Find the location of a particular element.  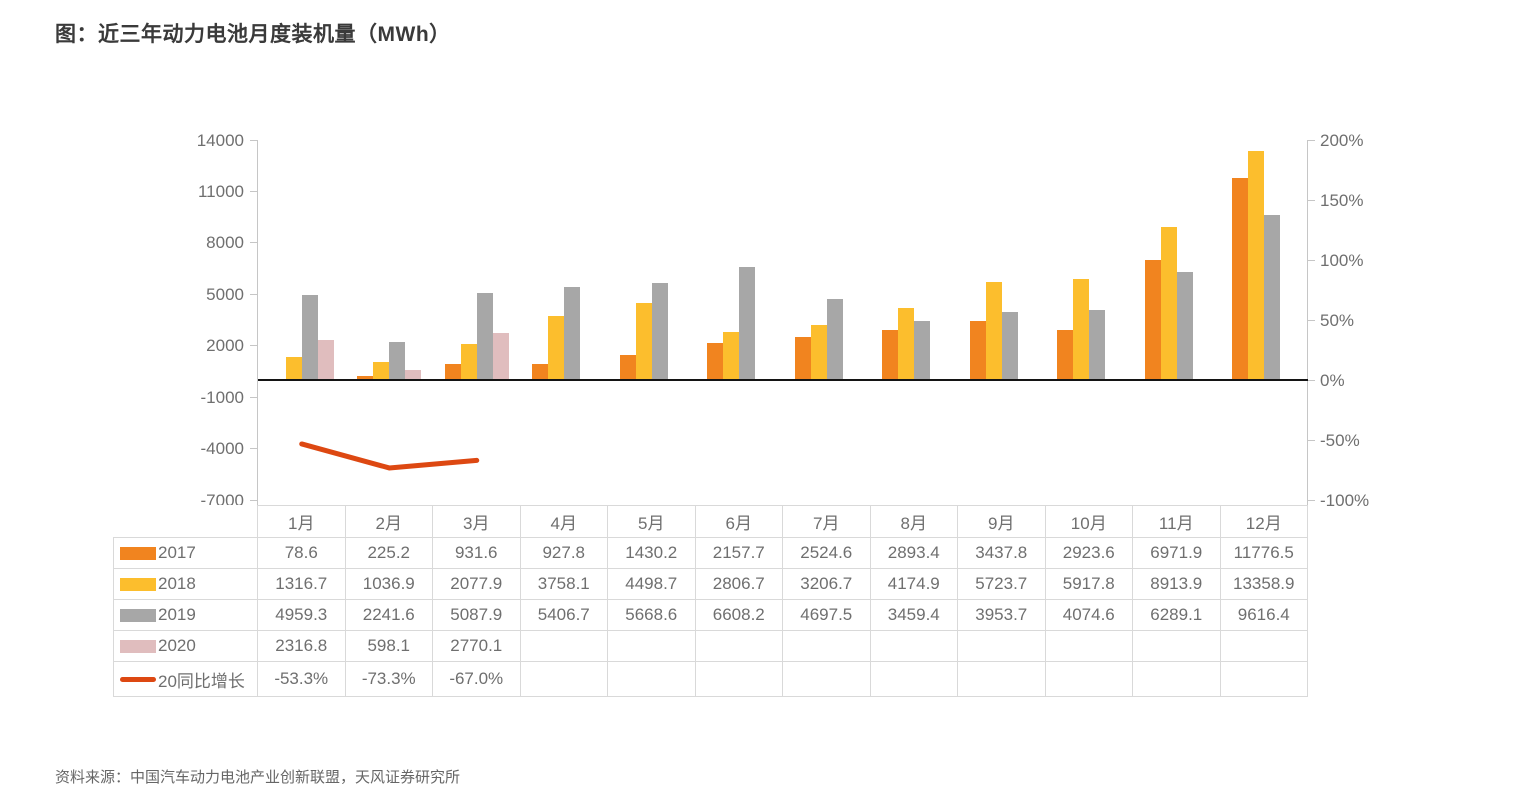

table-header-cell: 1月 is located at coordinates (302, 521).